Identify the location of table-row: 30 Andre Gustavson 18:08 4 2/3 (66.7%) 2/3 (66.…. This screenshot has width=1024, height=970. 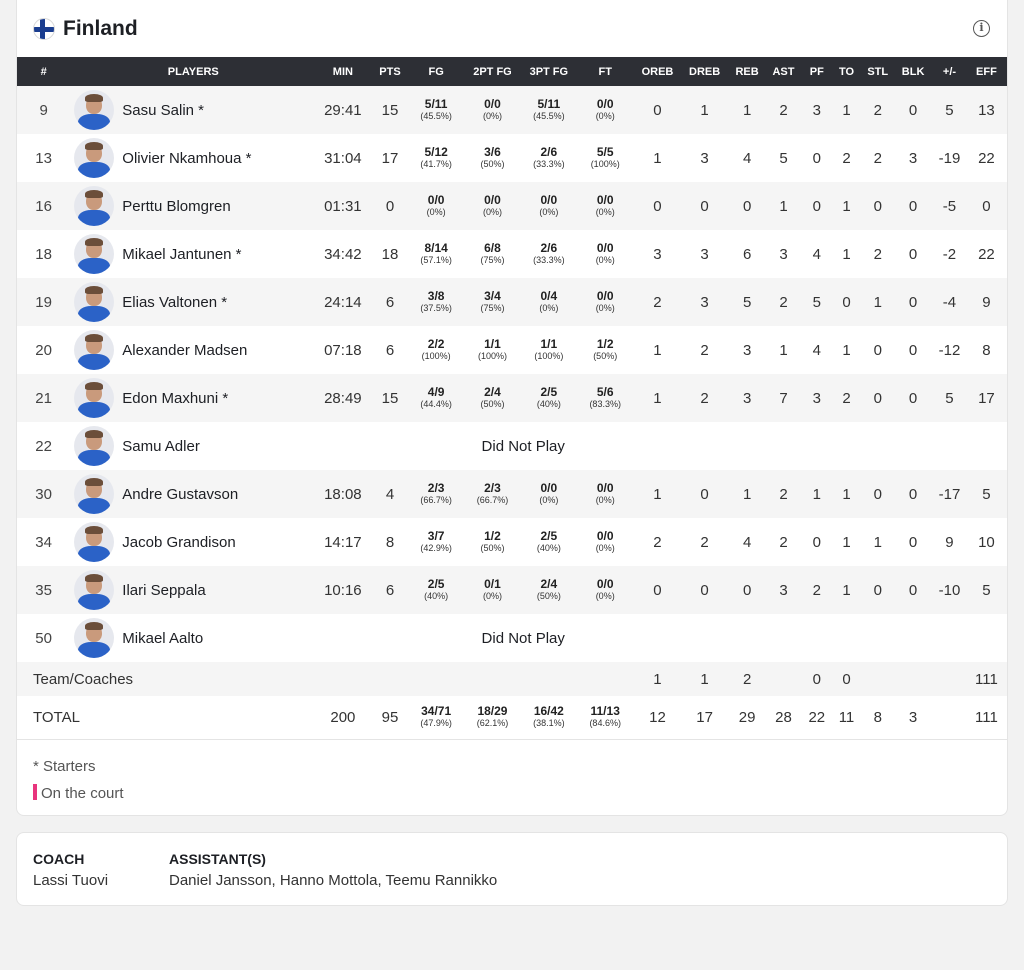
(512, 494).